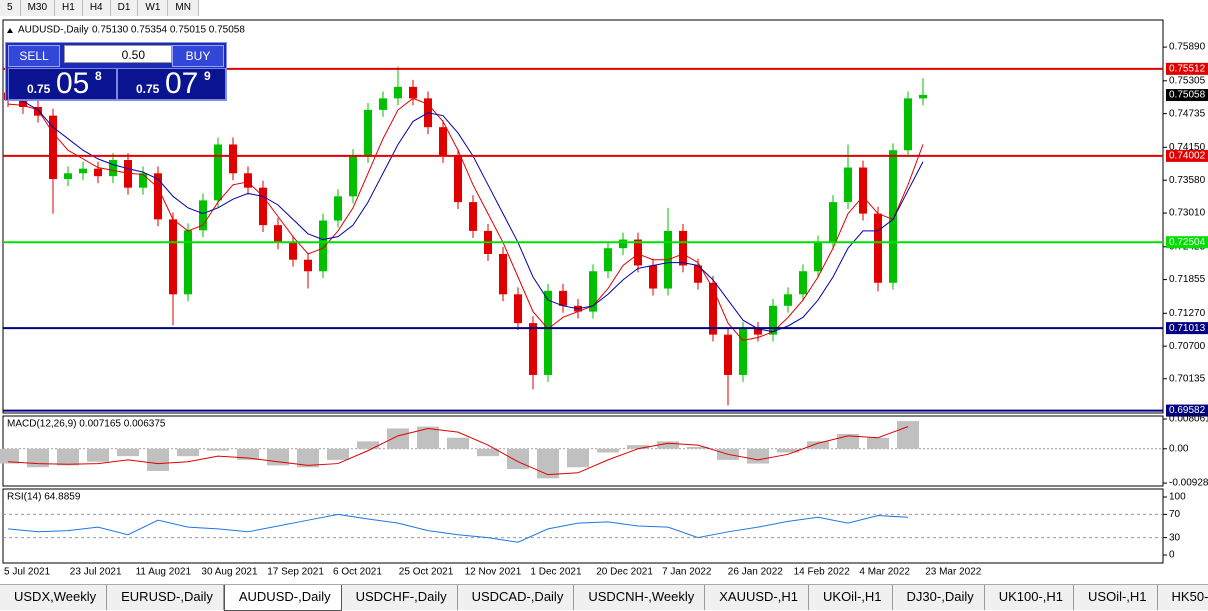 The height and width of the screenshot is (611, 1208). I want to click on chart-tab: USDCNH-,Weekly, so click(640, 597).